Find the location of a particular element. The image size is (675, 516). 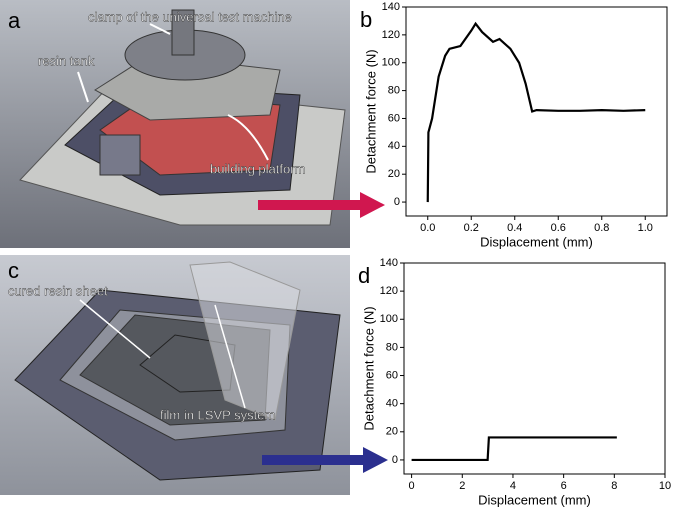

x-tick-label: 8 is located at coordinates (614, 486).